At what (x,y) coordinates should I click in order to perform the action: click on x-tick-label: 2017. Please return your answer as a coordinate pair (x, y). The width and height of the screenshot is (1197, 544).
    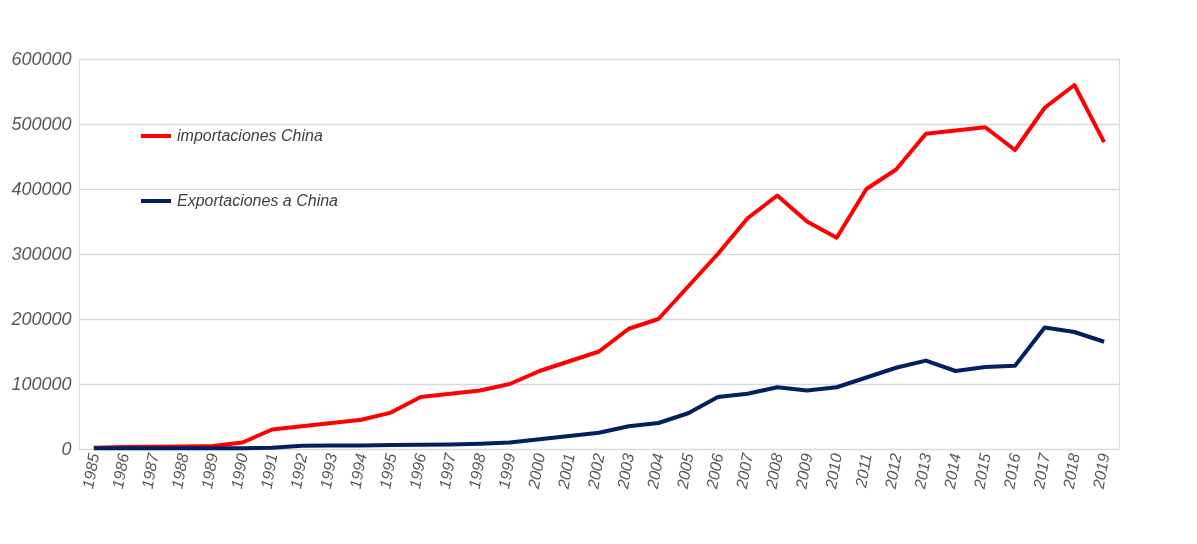
    Looking at the image, I should click on (1042, 470).